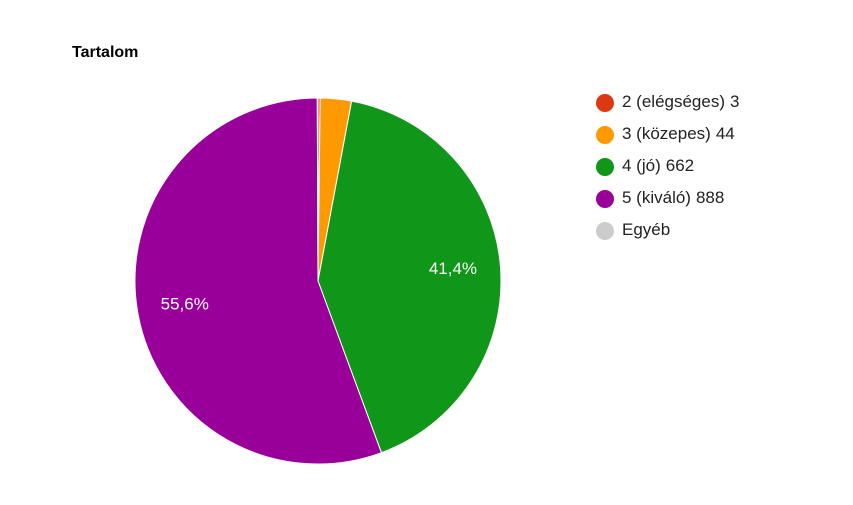  What do you see at coordinates (673, 101) in the screenshot?
I see `legend-category: 2 (elégséges)` at bounding box center [673, 101].